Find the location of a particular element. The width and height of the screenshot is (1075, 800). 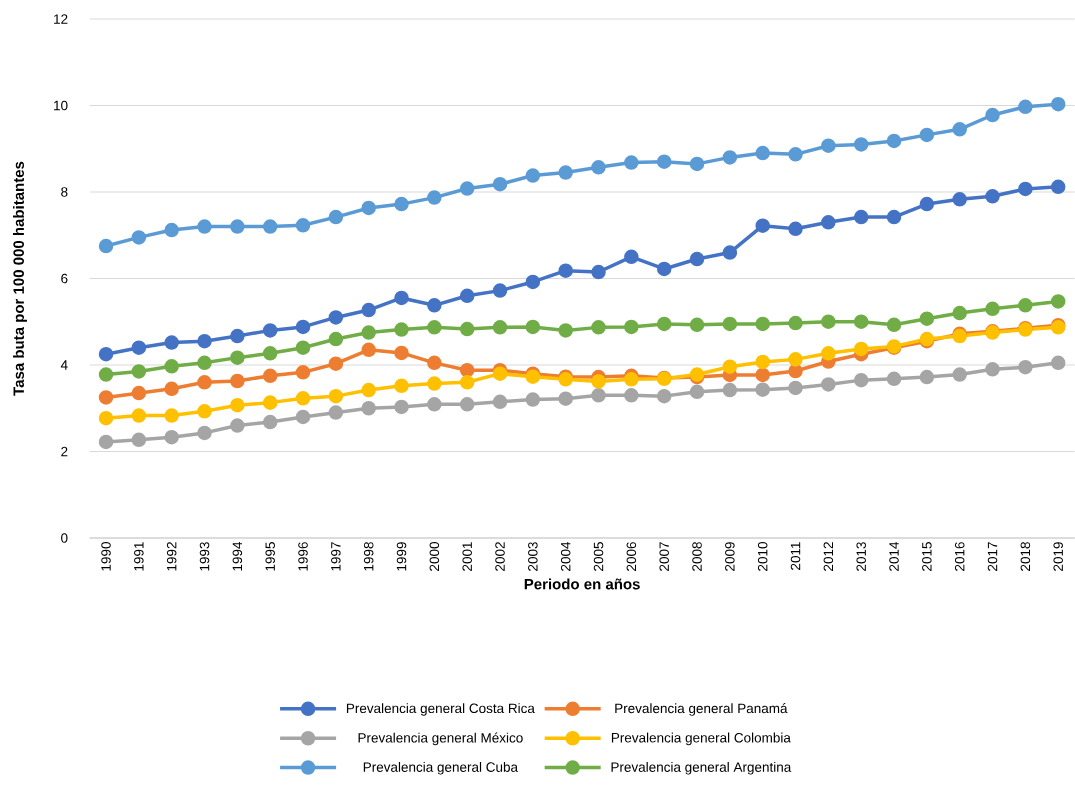

y-tick-label: 10 is located at coordinates (61, 105).